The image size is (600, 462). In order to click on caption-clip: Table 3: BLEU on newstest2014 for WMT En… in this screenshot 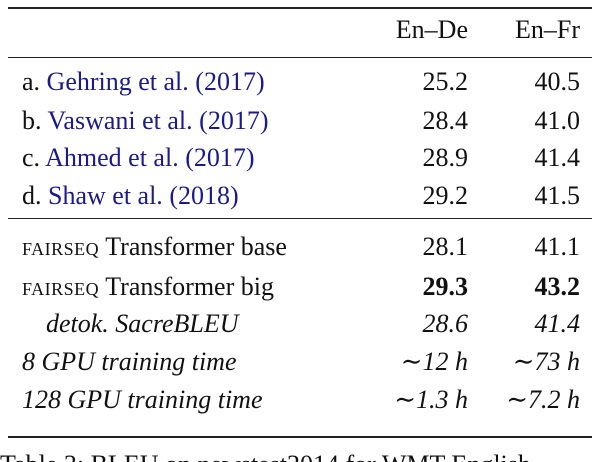, I will do `click(300, 456)`.